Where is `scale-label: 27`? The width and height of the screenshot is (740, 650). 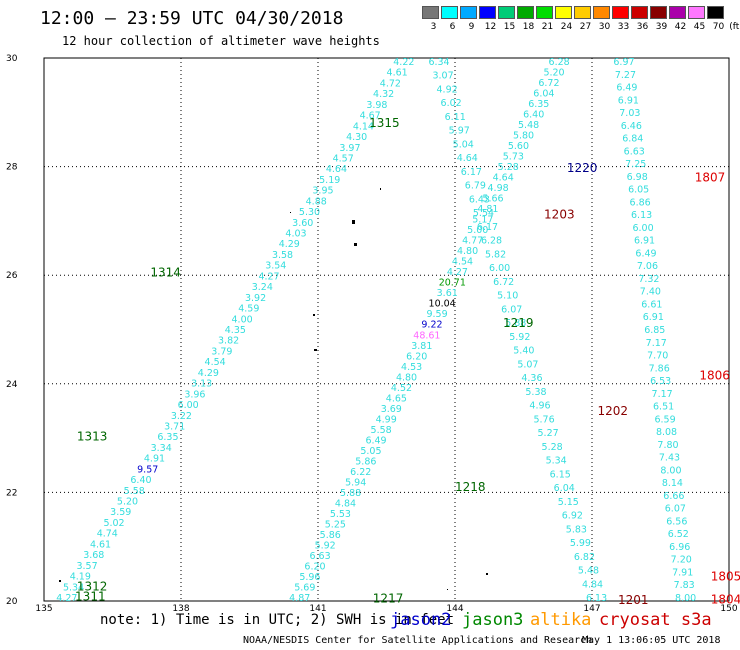
scale-label: 27 is located at coordinates (585, 27).